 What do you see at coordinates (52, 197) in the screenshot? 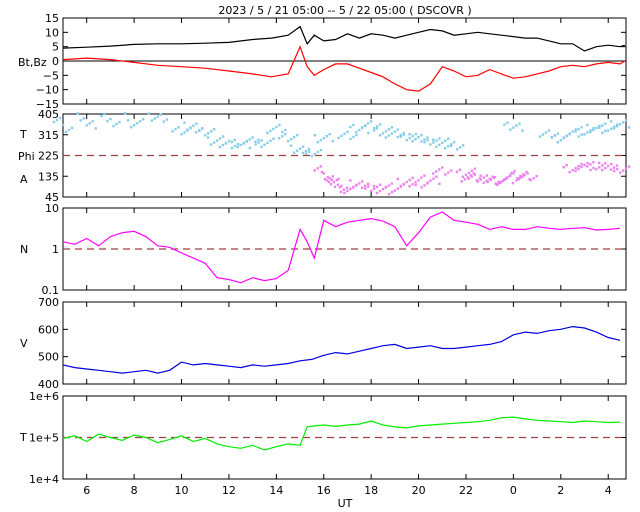
I see `y-tick-label: 45` at bounding box center [52, 197].